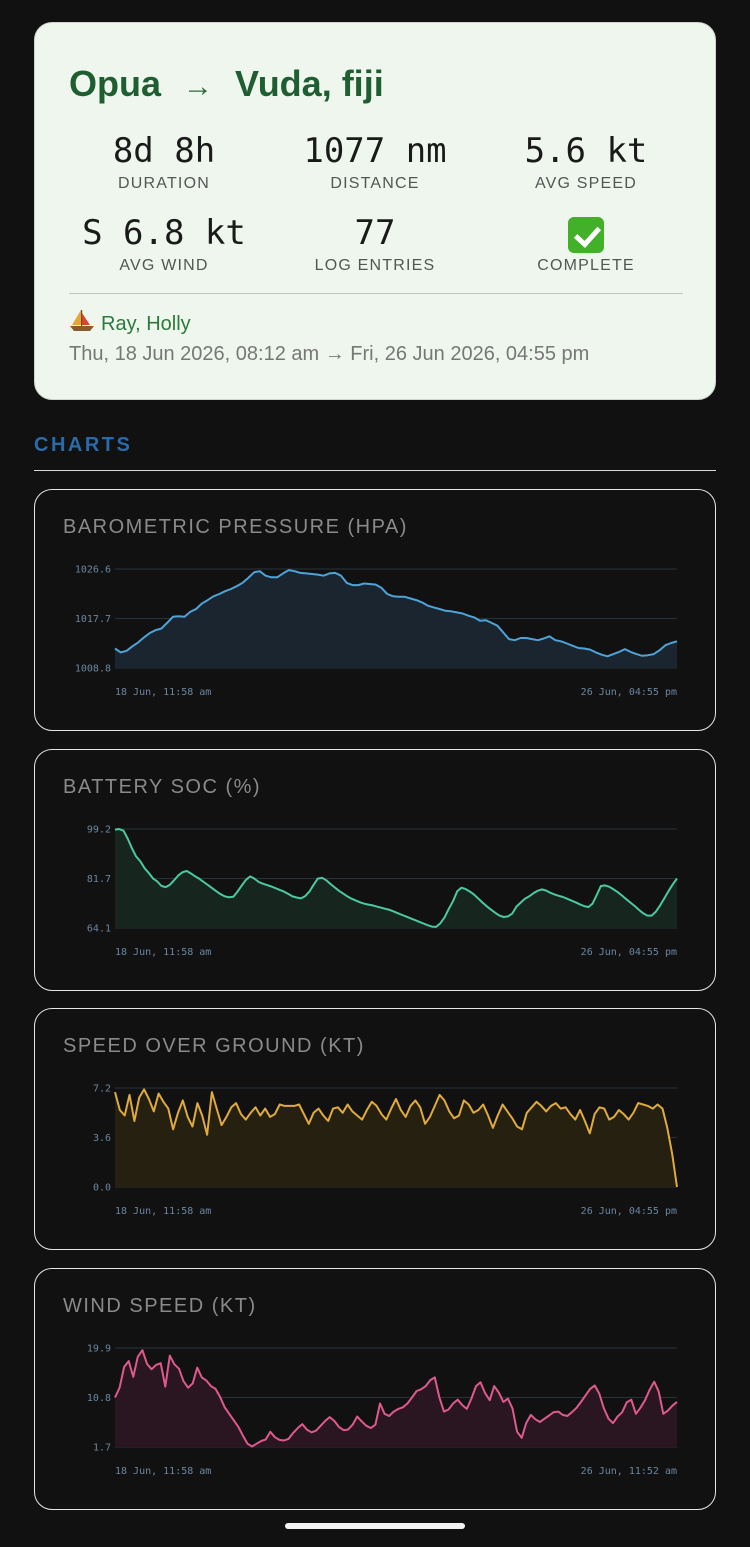  I want to click on y-tick-label: 1008.8, so click(93, 669).